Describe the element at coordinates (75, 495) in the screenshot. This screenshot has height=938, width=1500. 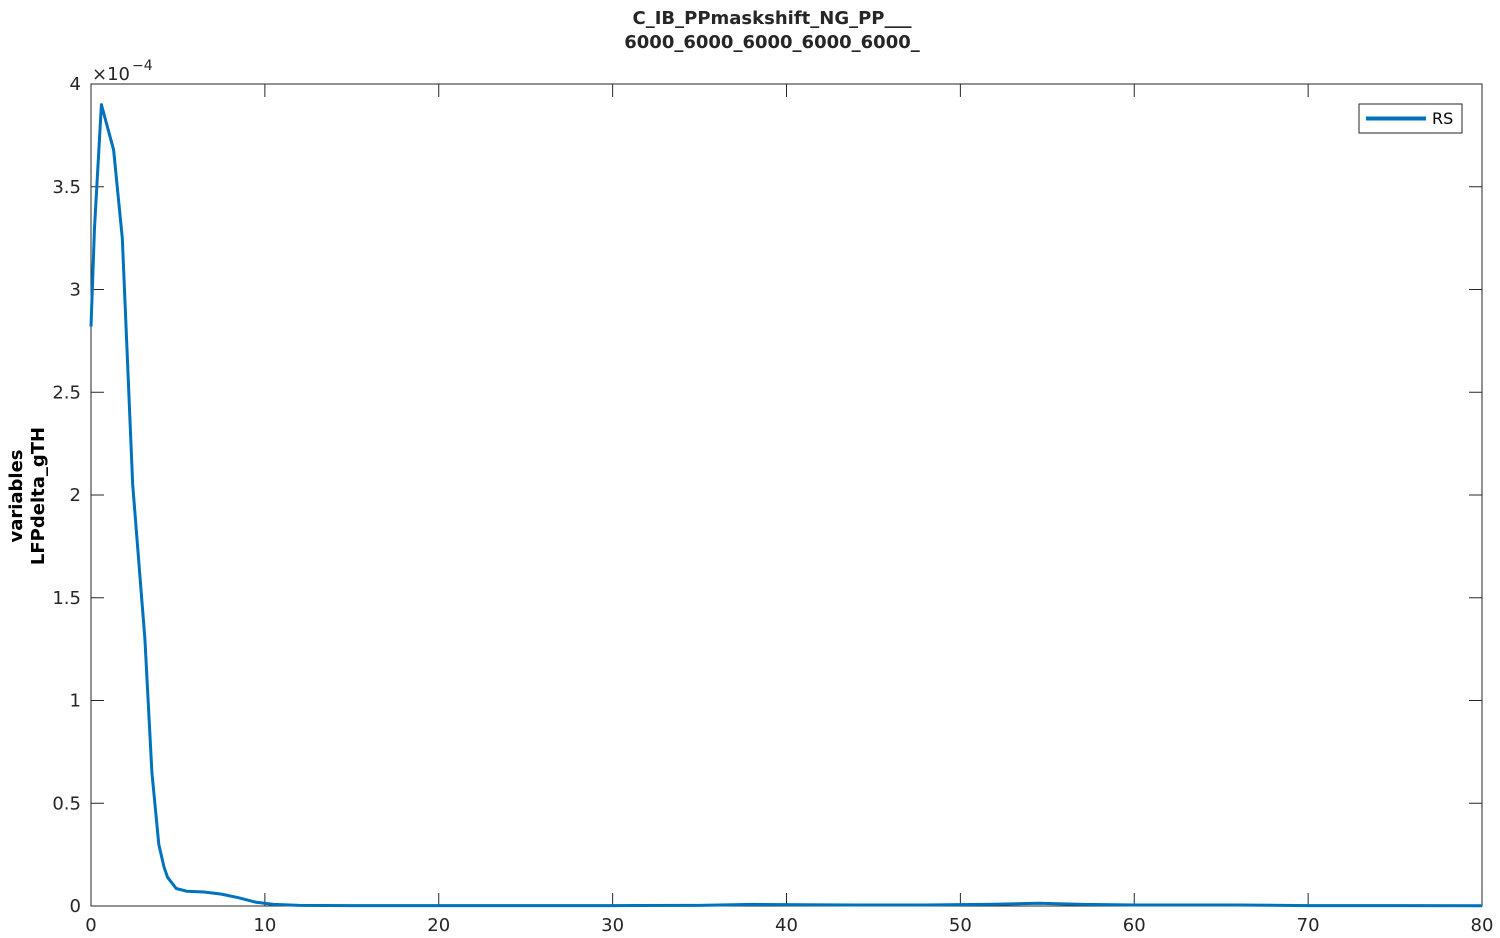
I see `y-tick-label: 2` at that location.